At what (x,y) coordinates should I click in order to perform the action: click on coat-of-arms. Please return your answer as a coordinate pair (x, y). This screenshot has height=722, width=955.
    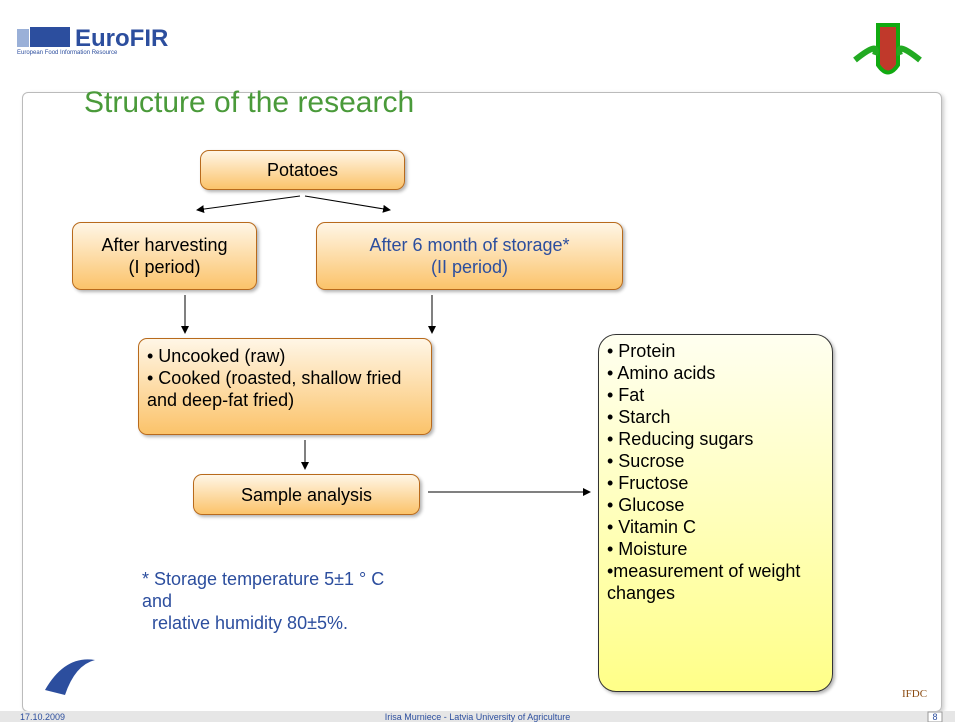
    Looking at the image, I should click on (887, 49).